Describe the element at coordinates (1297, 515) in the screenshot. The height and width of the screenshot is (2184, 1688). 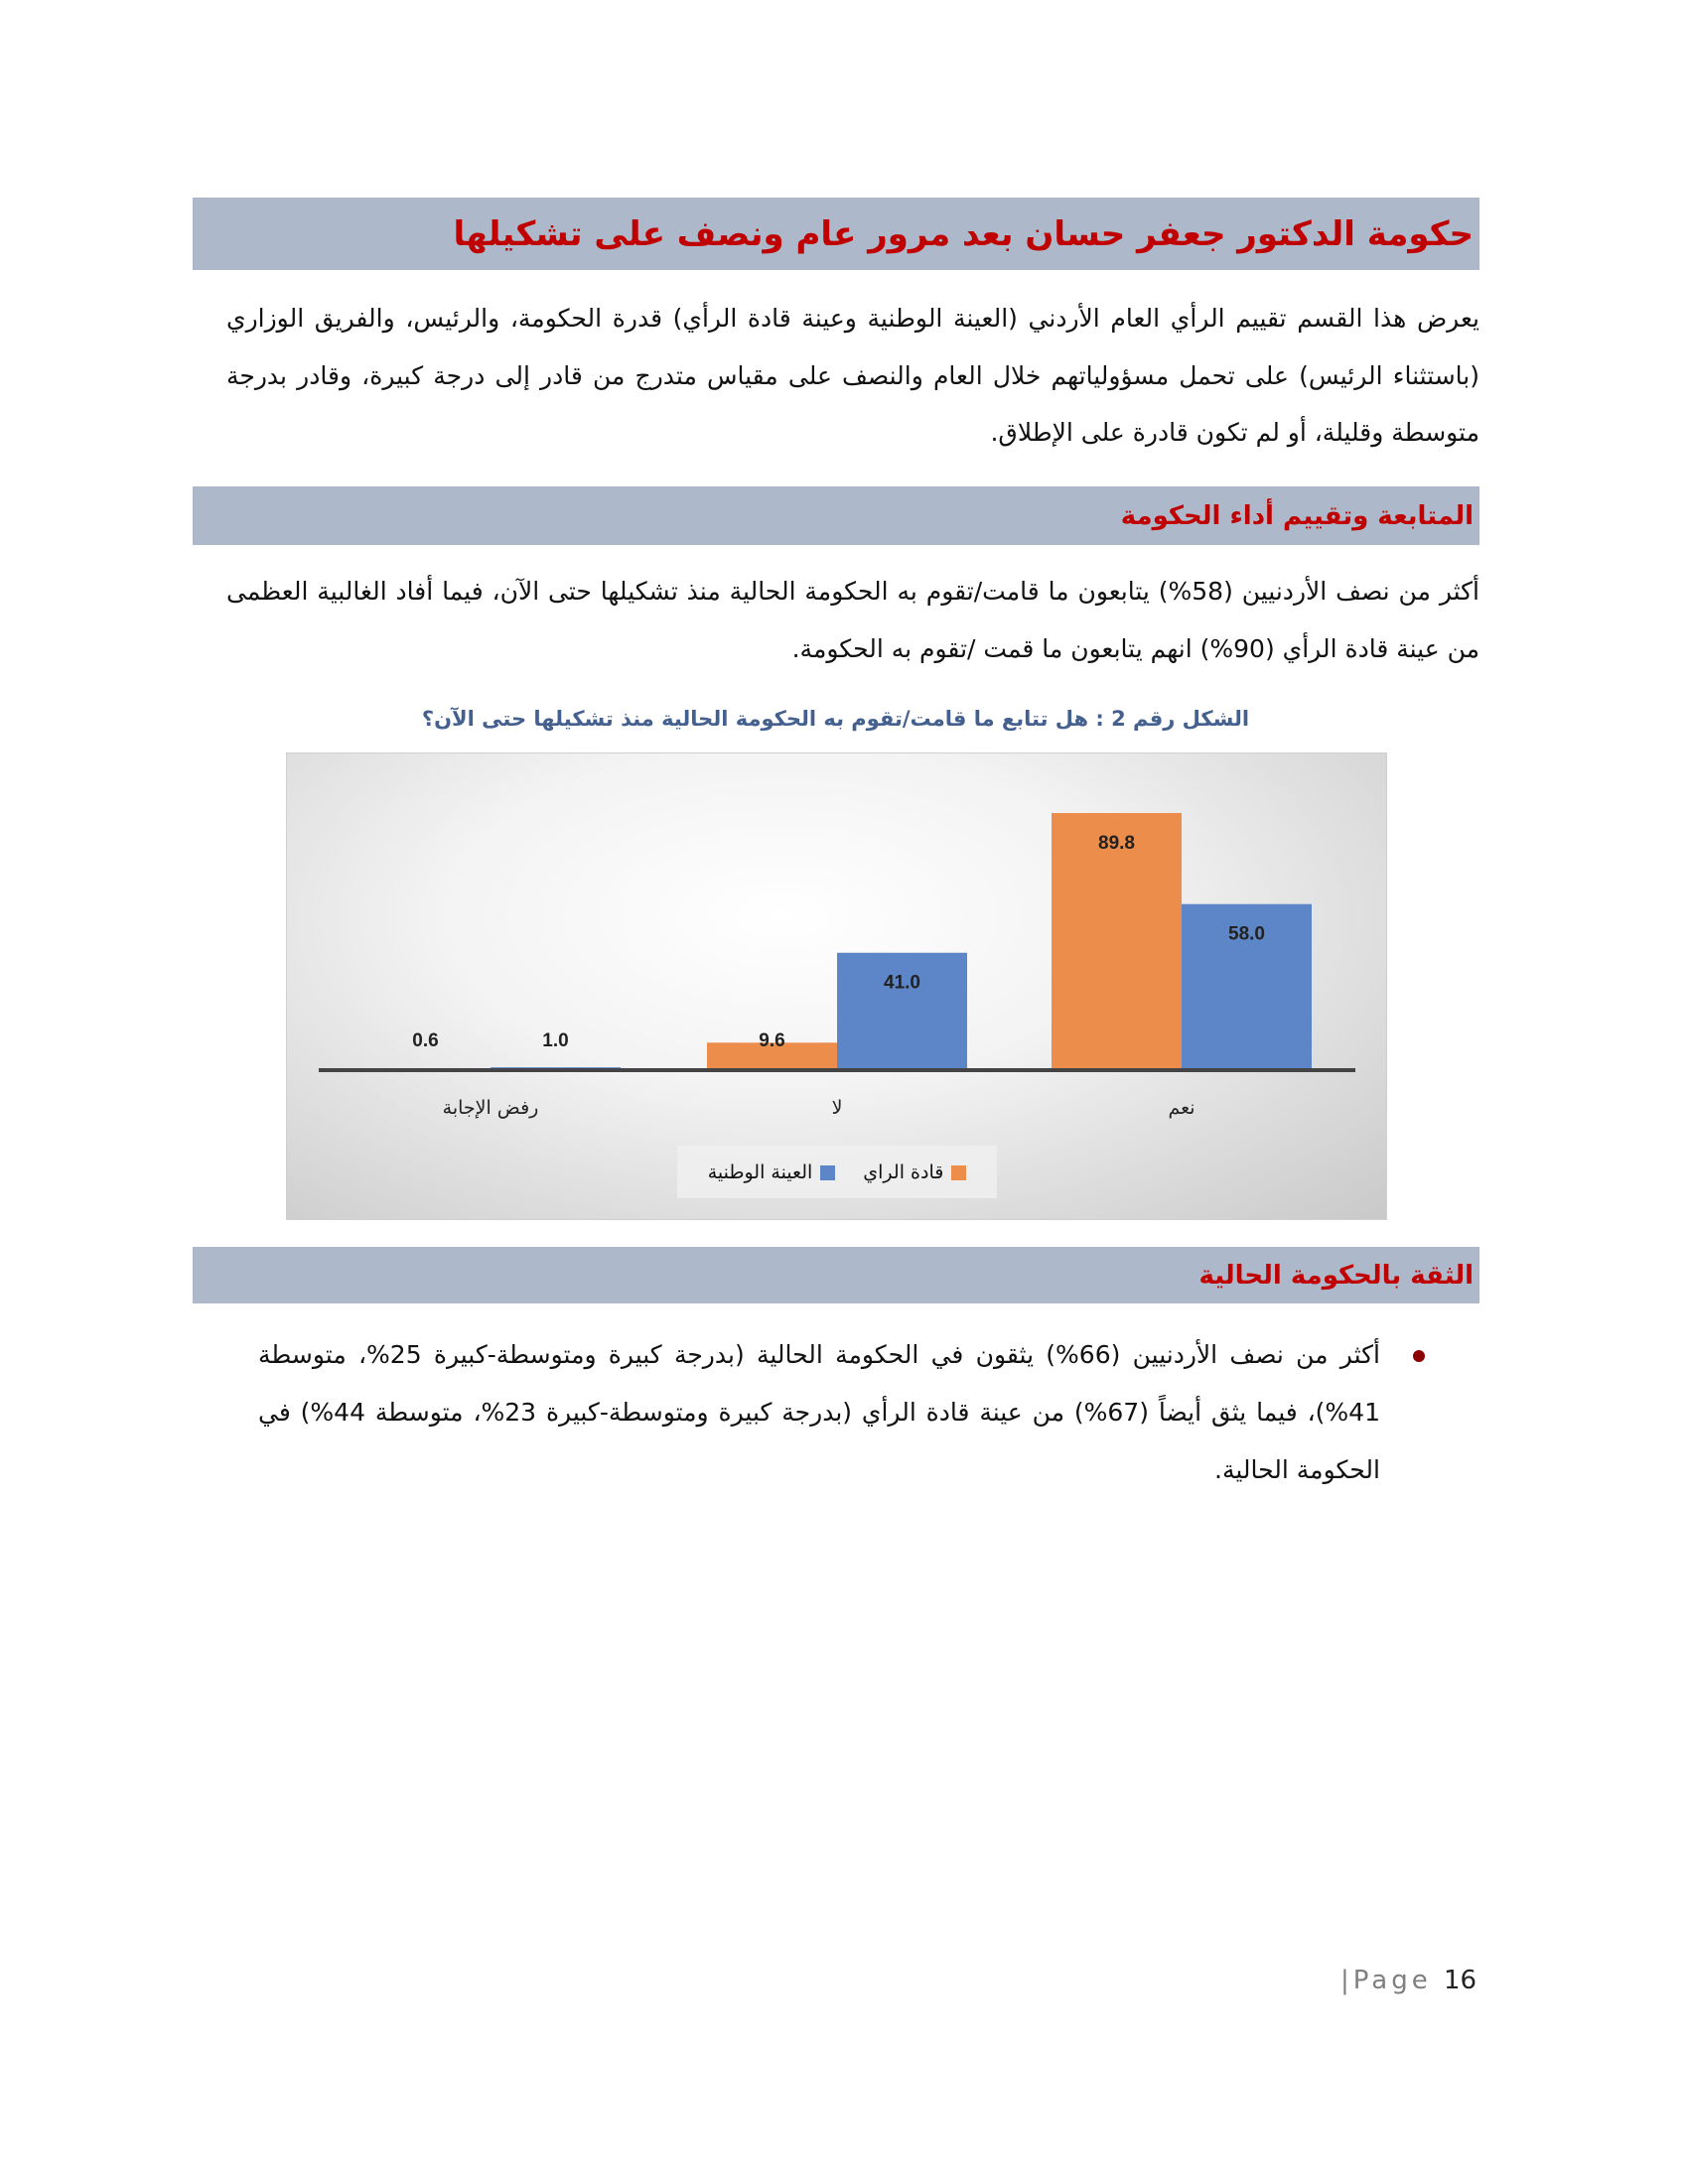
I see `section-heading: المتابعة وتقييم أداء الحكومة` at that location.